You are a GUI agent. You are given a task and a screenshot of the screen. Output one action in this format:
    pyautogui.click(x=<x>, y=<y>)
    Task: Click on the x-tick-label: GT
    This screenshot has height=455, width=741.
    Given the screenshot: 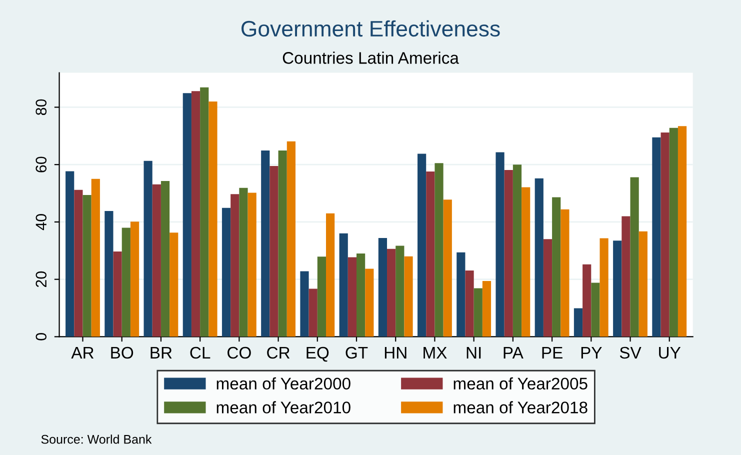 What is the action you would take?
    pyautogui.click(x=357, y=352)
    